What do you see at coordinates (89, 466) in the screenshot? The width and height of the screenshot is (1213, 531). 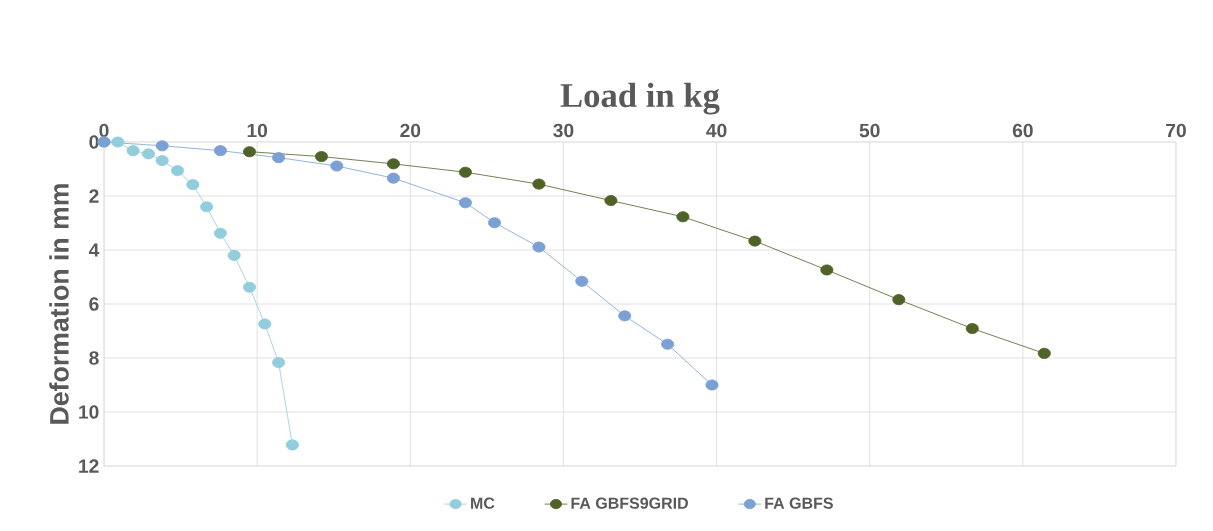 I see `y-tick-label: 12` at bounding box center [89, 466].